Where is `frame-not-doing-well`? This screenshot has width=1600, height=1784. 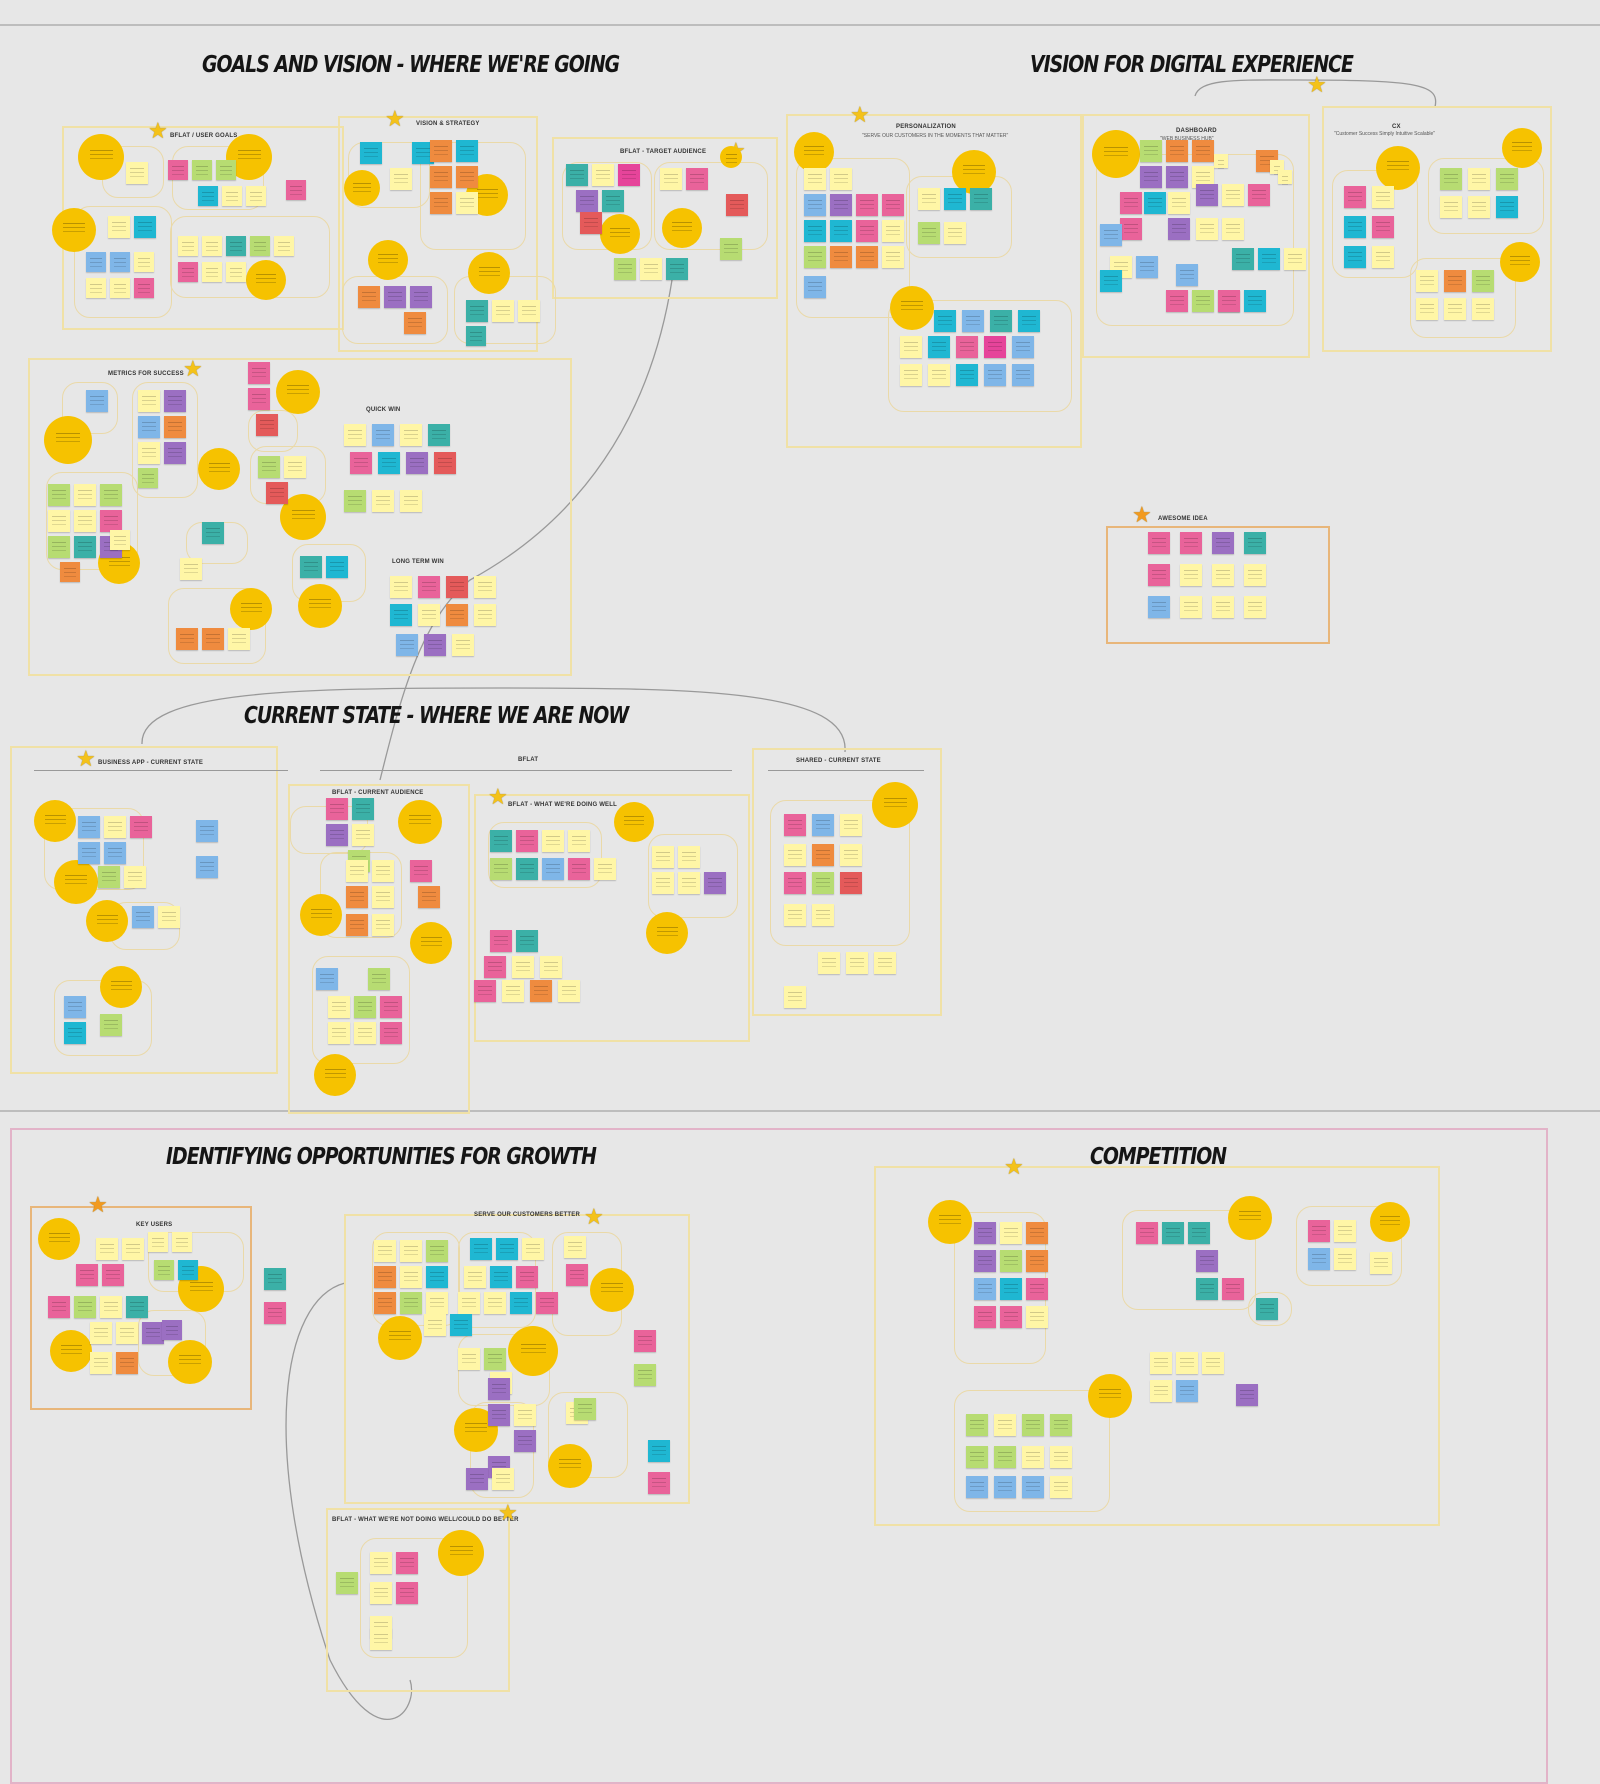
frame-not-doing-well is located at coordinates (418, 1600).